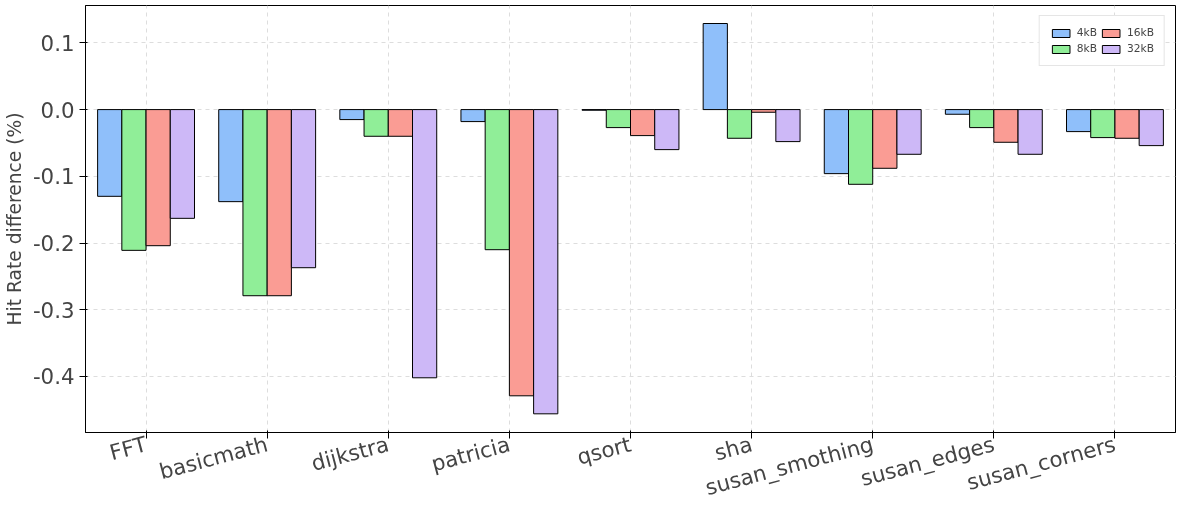 This screenshot has height=520, width=1196. I want to click on x-tick-label: FFT, so click(128, 448).